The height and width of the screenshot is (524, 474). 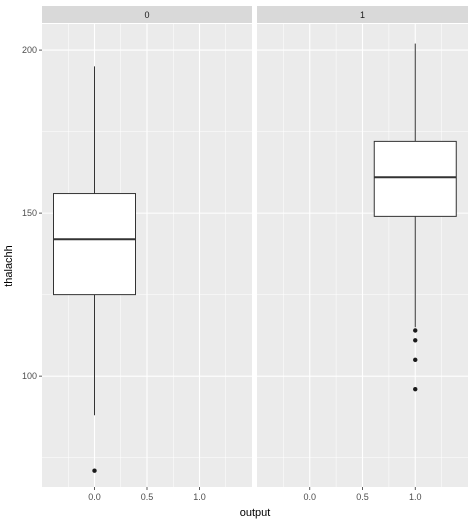 What do you see at coordinates (29, 50) in the screenshot?
I see `y-tick-label: 200` at bounding box center [29, 50].